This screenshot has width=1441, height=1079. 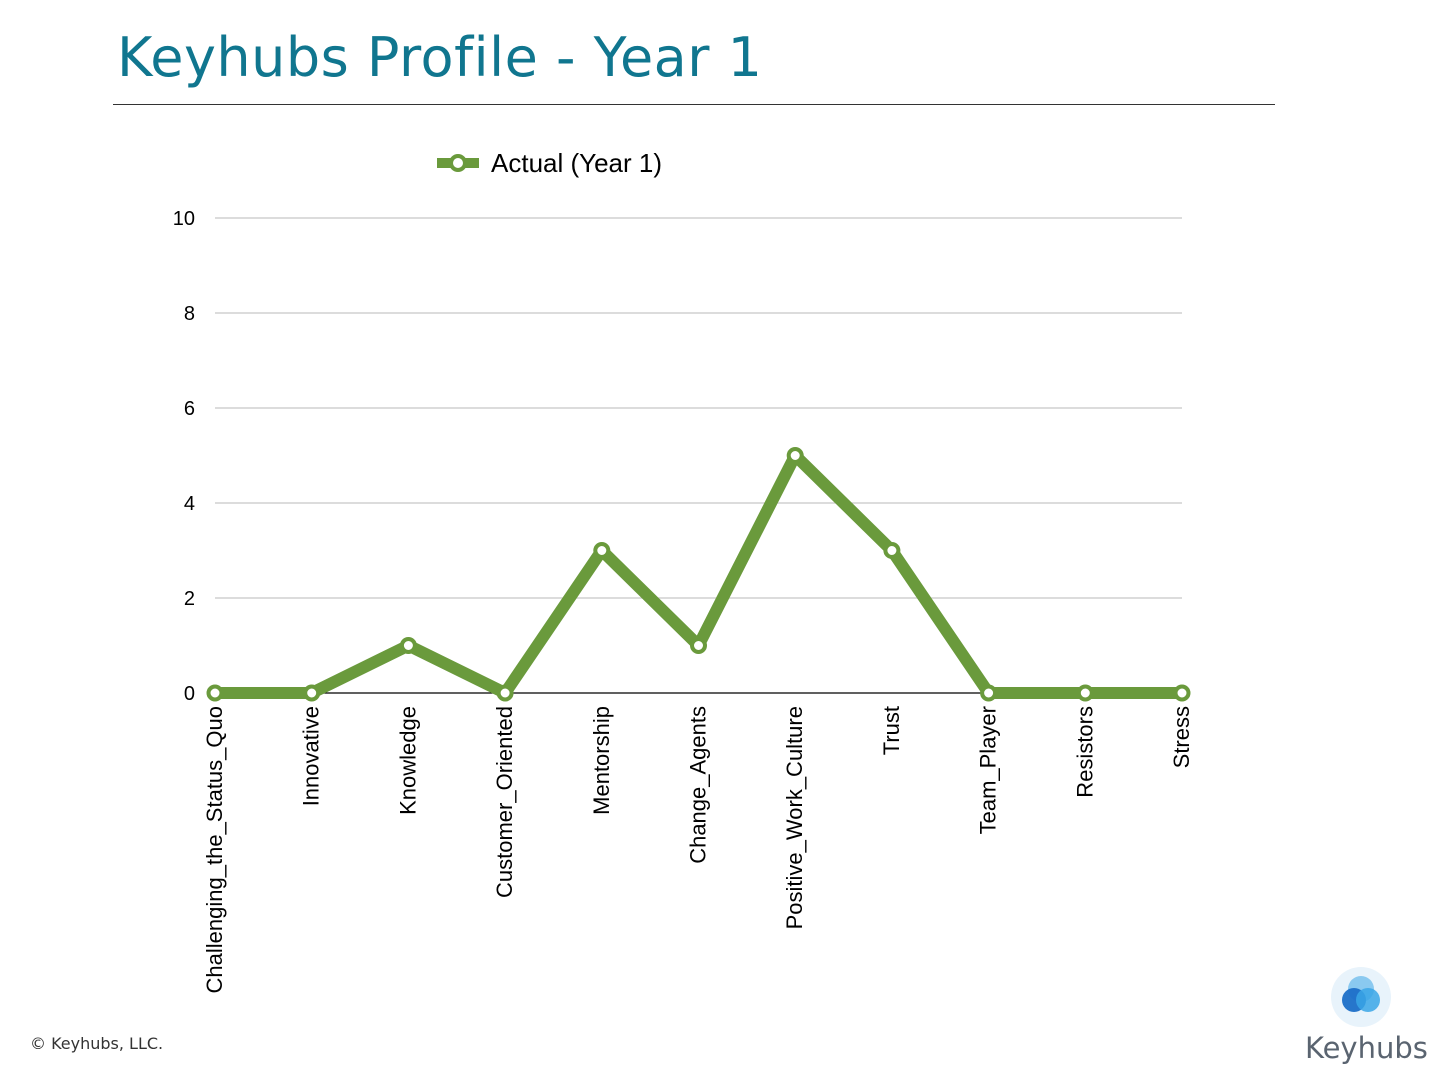 What do you see at coordinates (698, 785) in the screenshot?
I see `x-tick-label: Change_Agents` at bounding box center [698, 785].